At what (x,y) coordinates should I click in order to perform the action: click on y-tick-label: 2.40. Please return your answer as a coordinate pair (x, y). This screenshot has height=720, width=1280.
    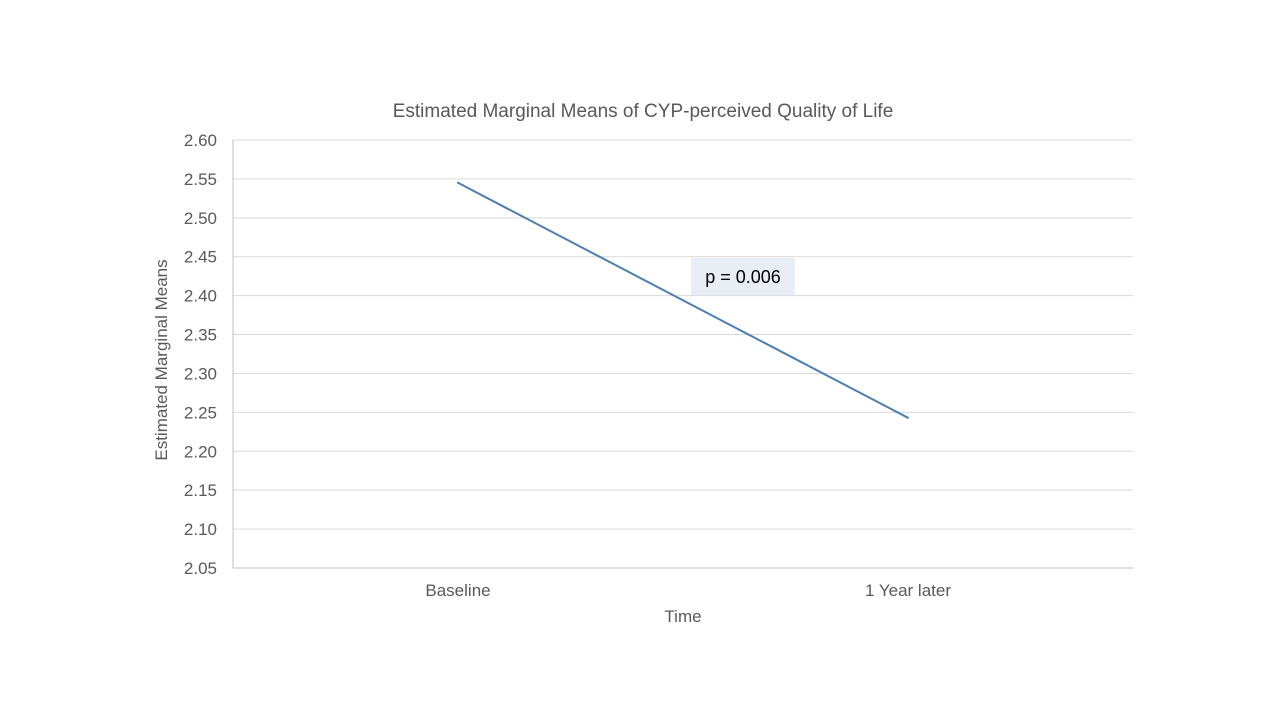
    Looking at the image, I should click on (200, 296).